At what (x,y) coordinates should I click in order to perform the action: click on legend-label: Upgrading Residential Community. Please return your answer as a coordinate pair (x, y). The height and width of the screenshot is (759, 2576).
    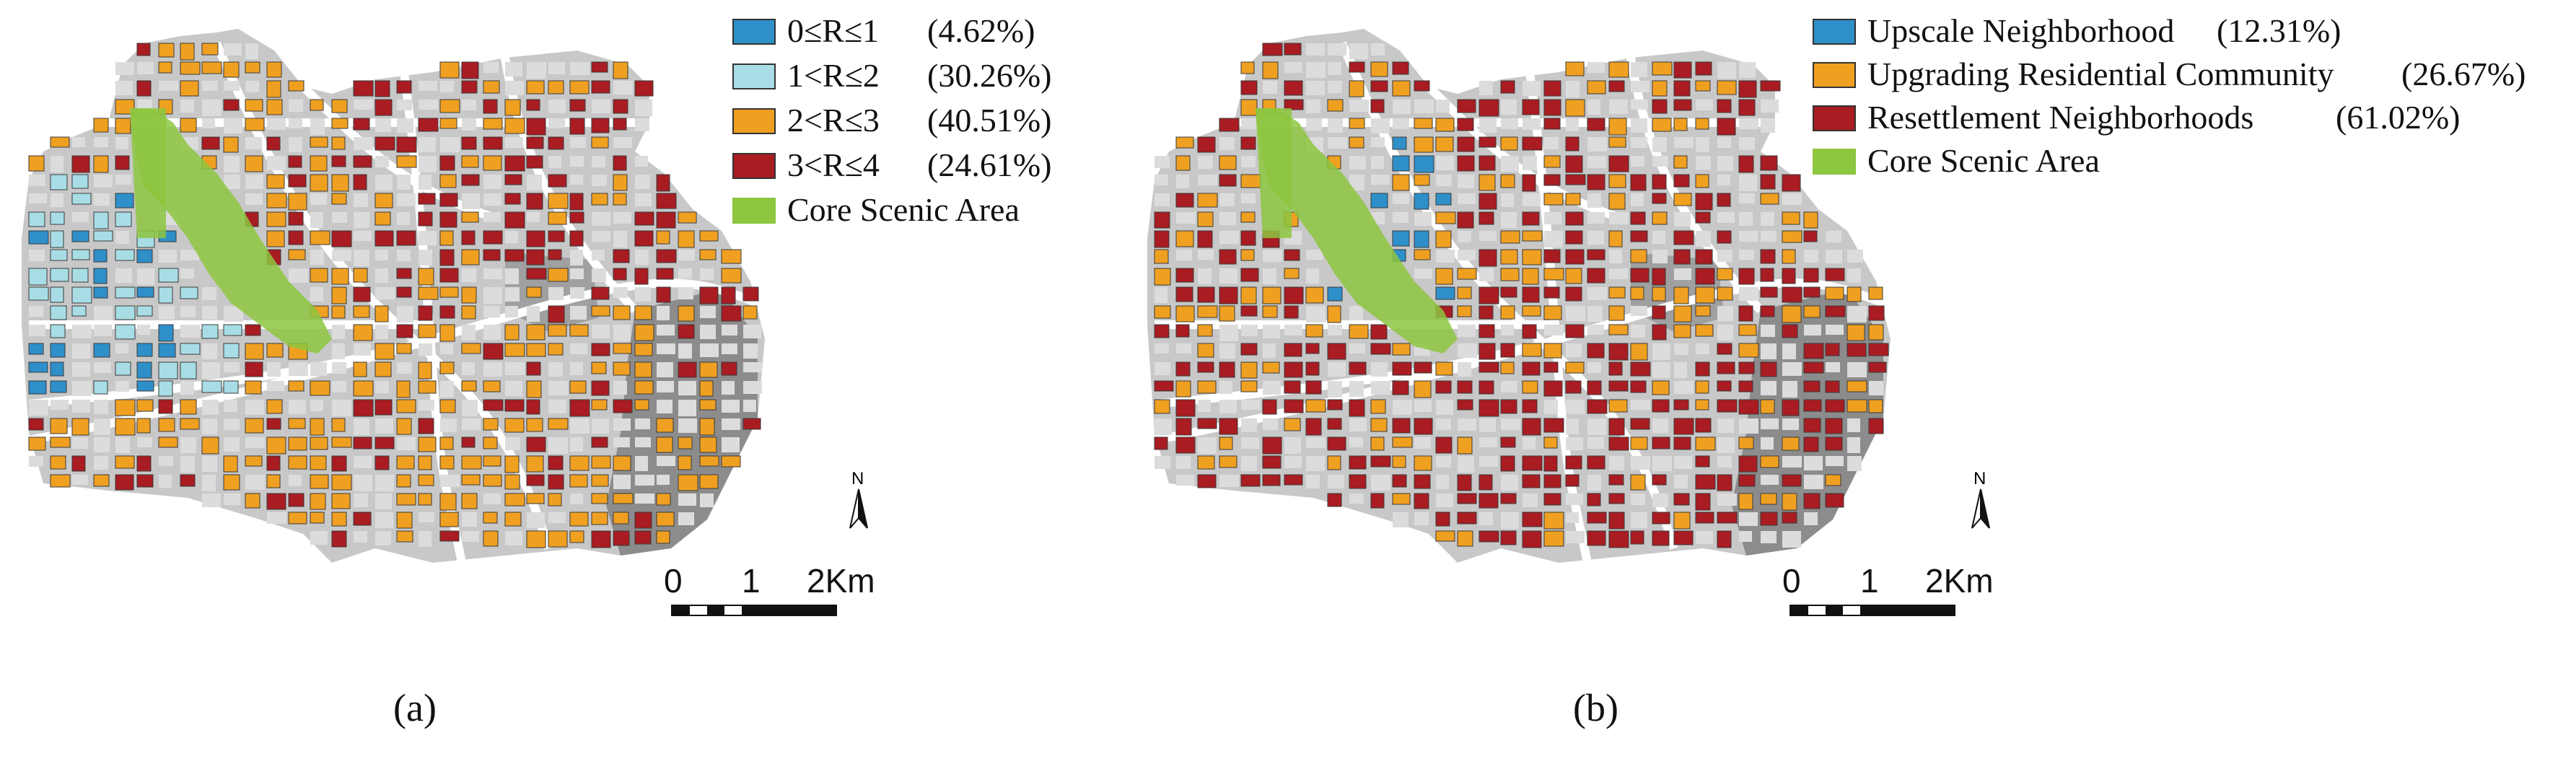
    Looking at the image, I should click on (2100, 74).